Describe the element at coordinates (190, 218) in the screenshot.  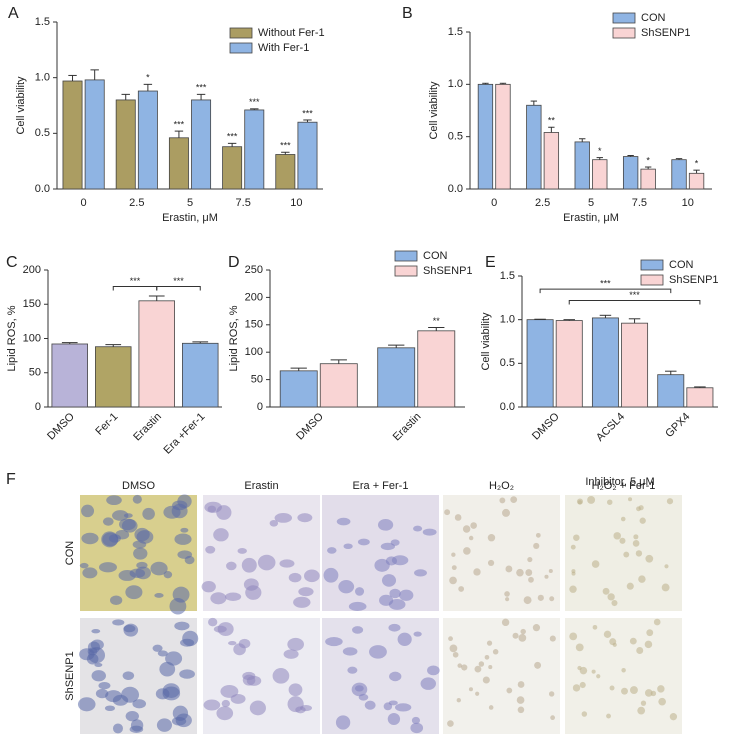
I see `x-axis-label: Erastin, μM` at that location.